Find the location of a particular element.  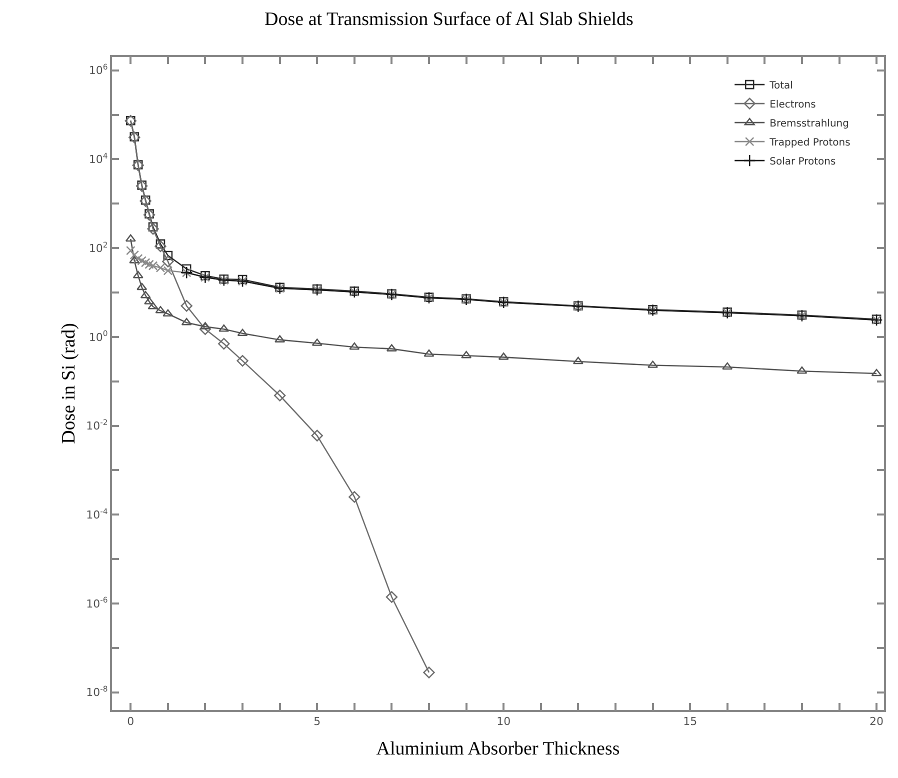

y-tick-label: 10$^{2}$ is located at coordinates (98, 247).